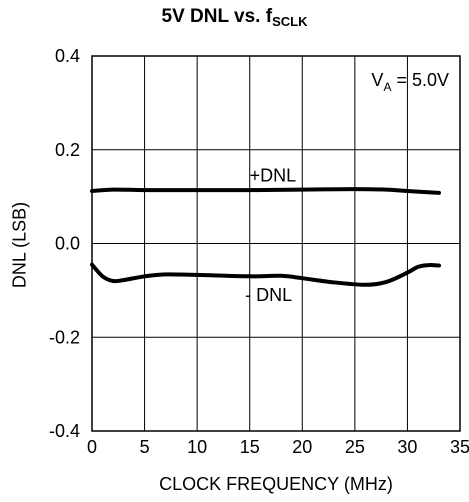 The height and width of the screenshot is (502, 469). Describe the element at coordinates (407, 447) in the screenshot. I see `x-tick-label: 30` at that location.